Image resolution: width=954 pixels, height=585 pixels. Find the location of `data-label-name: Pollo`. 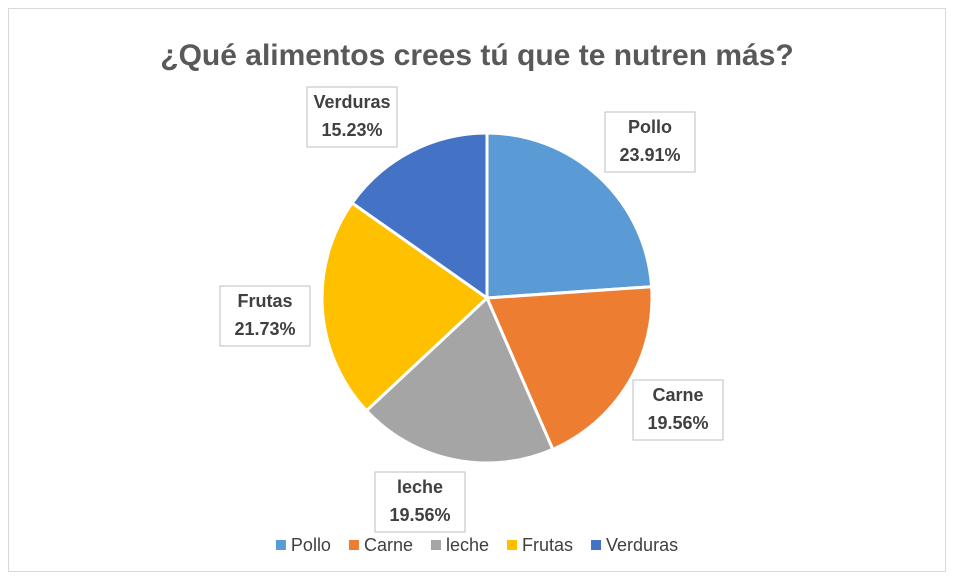

data-label-name: Pollo is located at coordinates (650, 127).